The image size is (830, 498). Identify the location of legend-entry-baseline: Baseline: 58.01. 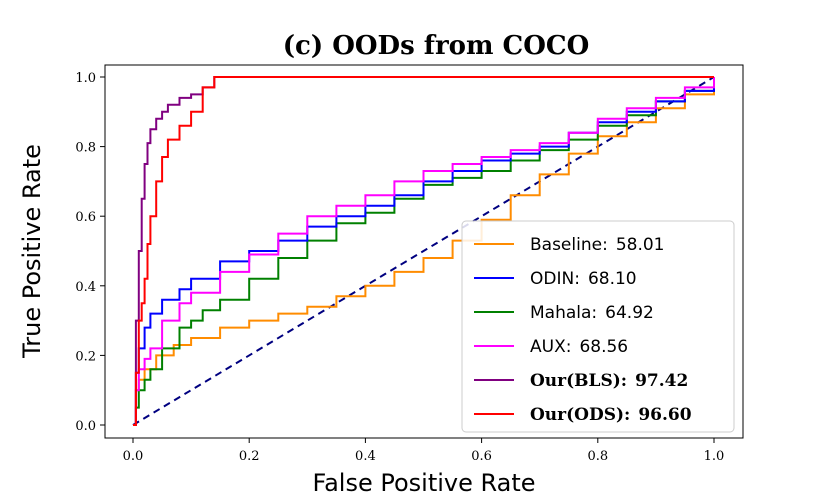
(597, 245).